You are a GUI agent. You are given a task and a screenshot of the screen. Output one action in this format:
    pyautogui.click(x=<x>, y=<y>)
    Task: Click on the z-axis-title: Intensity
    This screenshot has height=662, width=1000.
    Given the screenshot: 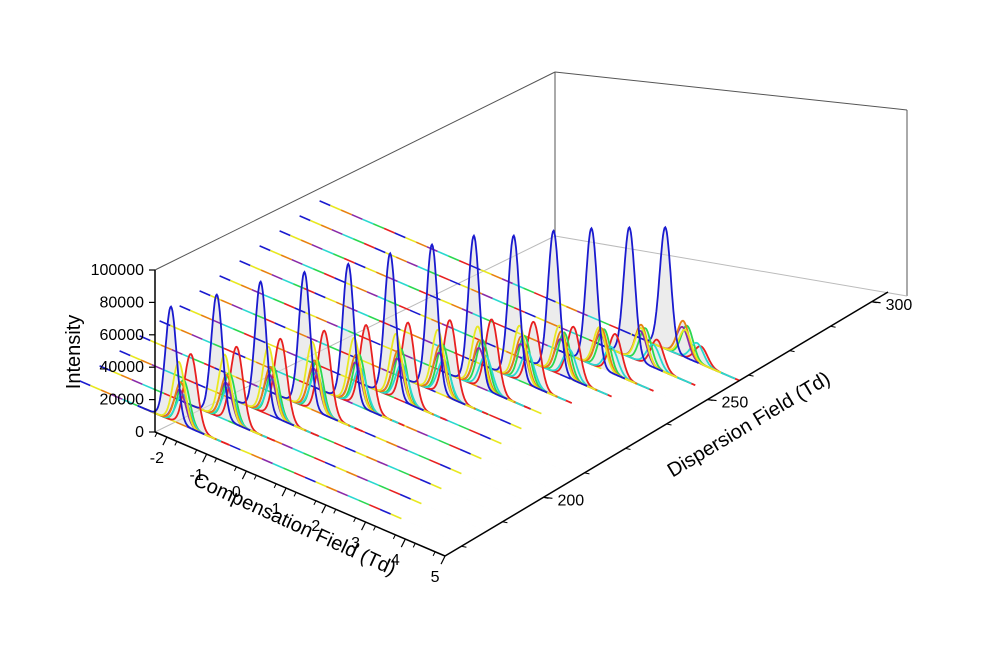 What is the action you would take?
    pyautogui.click(x=74, y=352)
    